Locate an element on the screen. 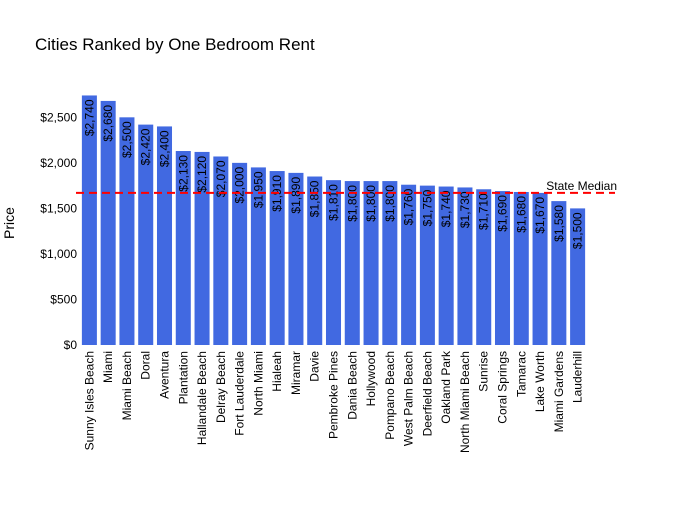 The image size is (700, 505). bar-value-label: $1,730 is located at coordinates (465, 209).